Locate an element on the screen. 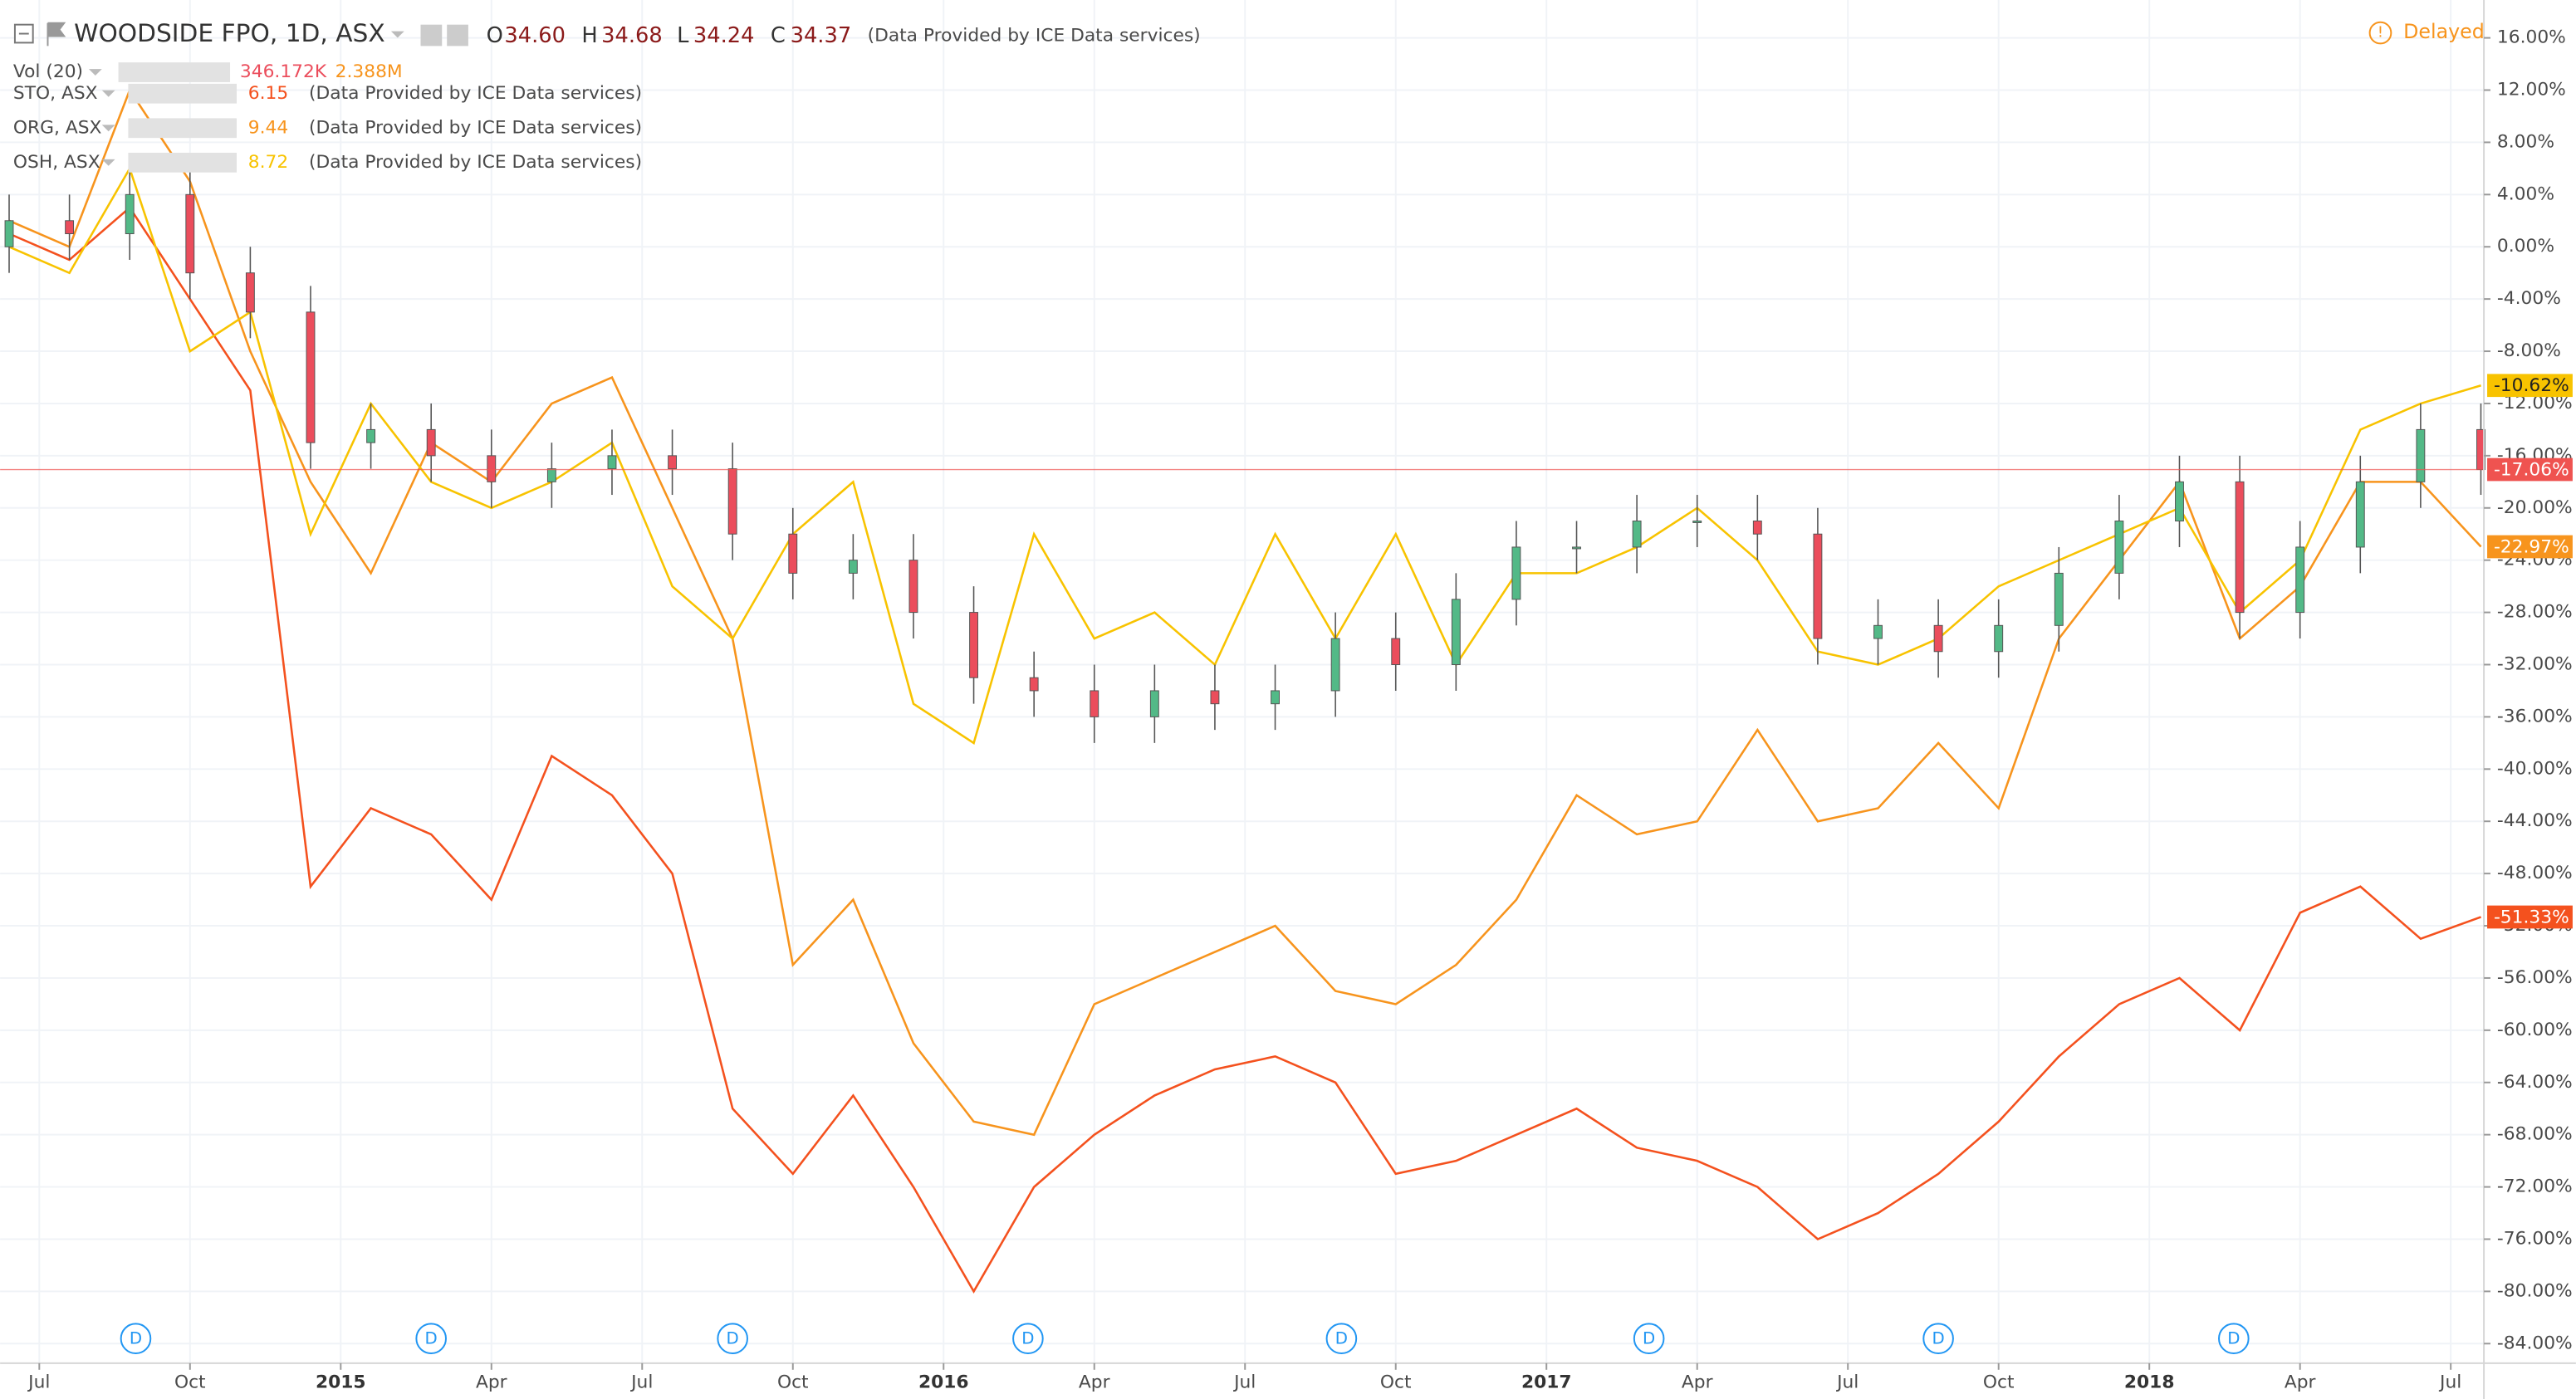 The height and width of the screenshot is (1399, 2576). y-tick-label: -4.00% is located at coordinates (2529, 298).